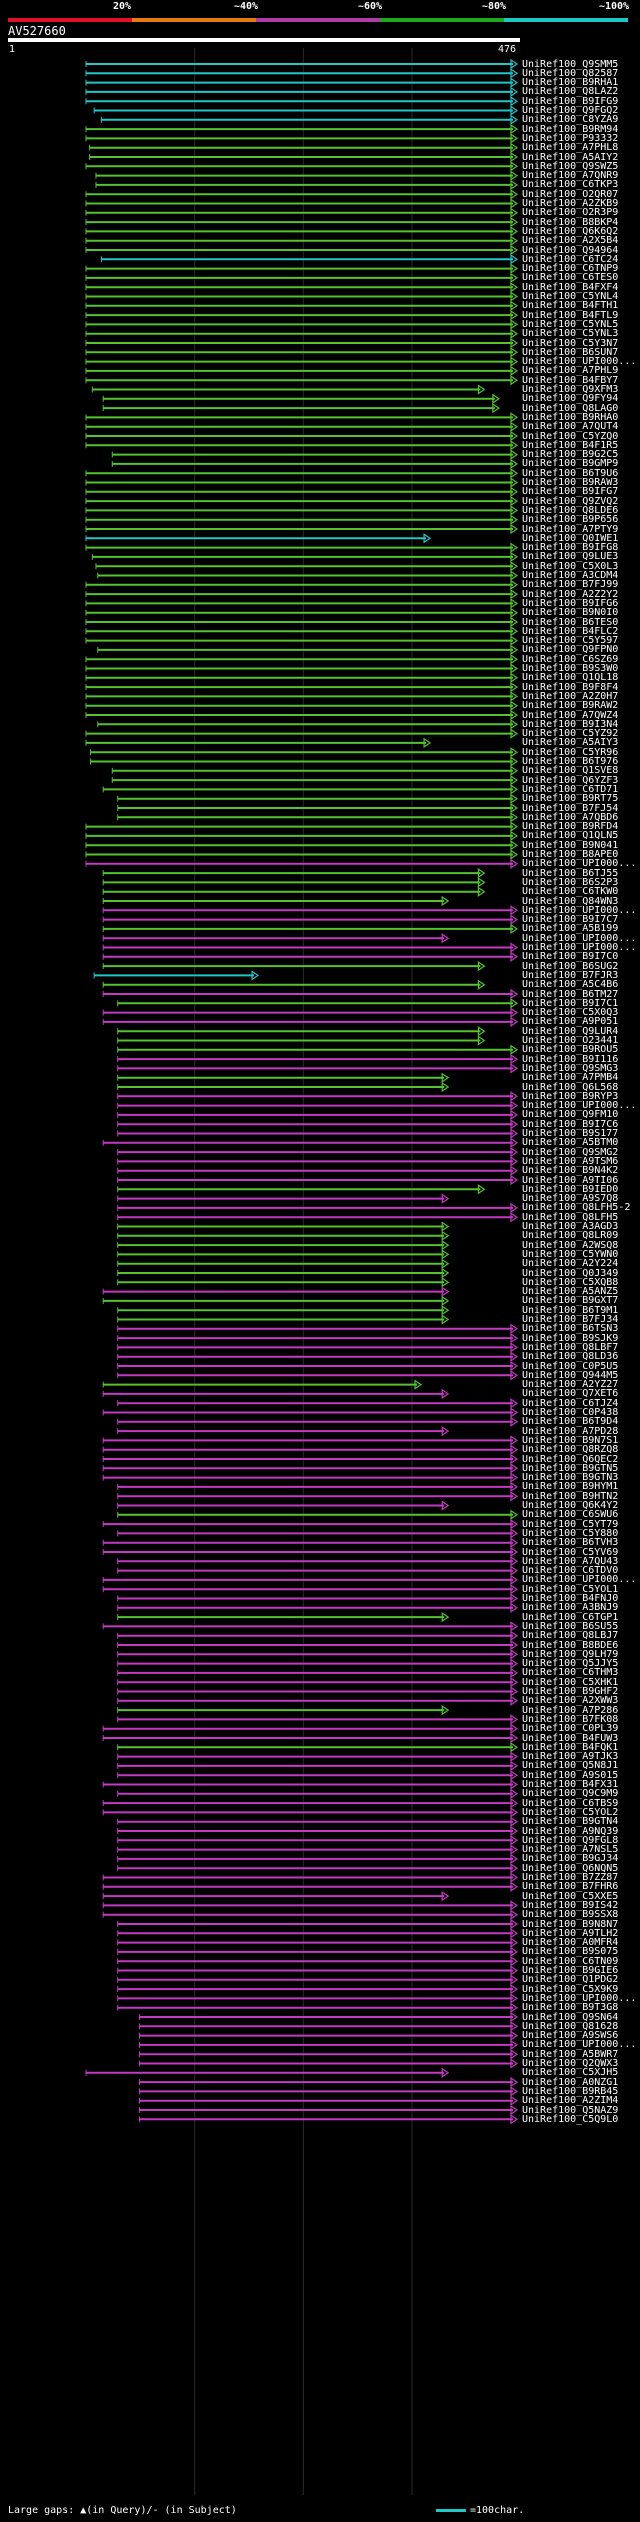 This screenshot has height=2522, width=640. I want to click on hit-label: UniRef100_A7PD28, so click(570, 1431).